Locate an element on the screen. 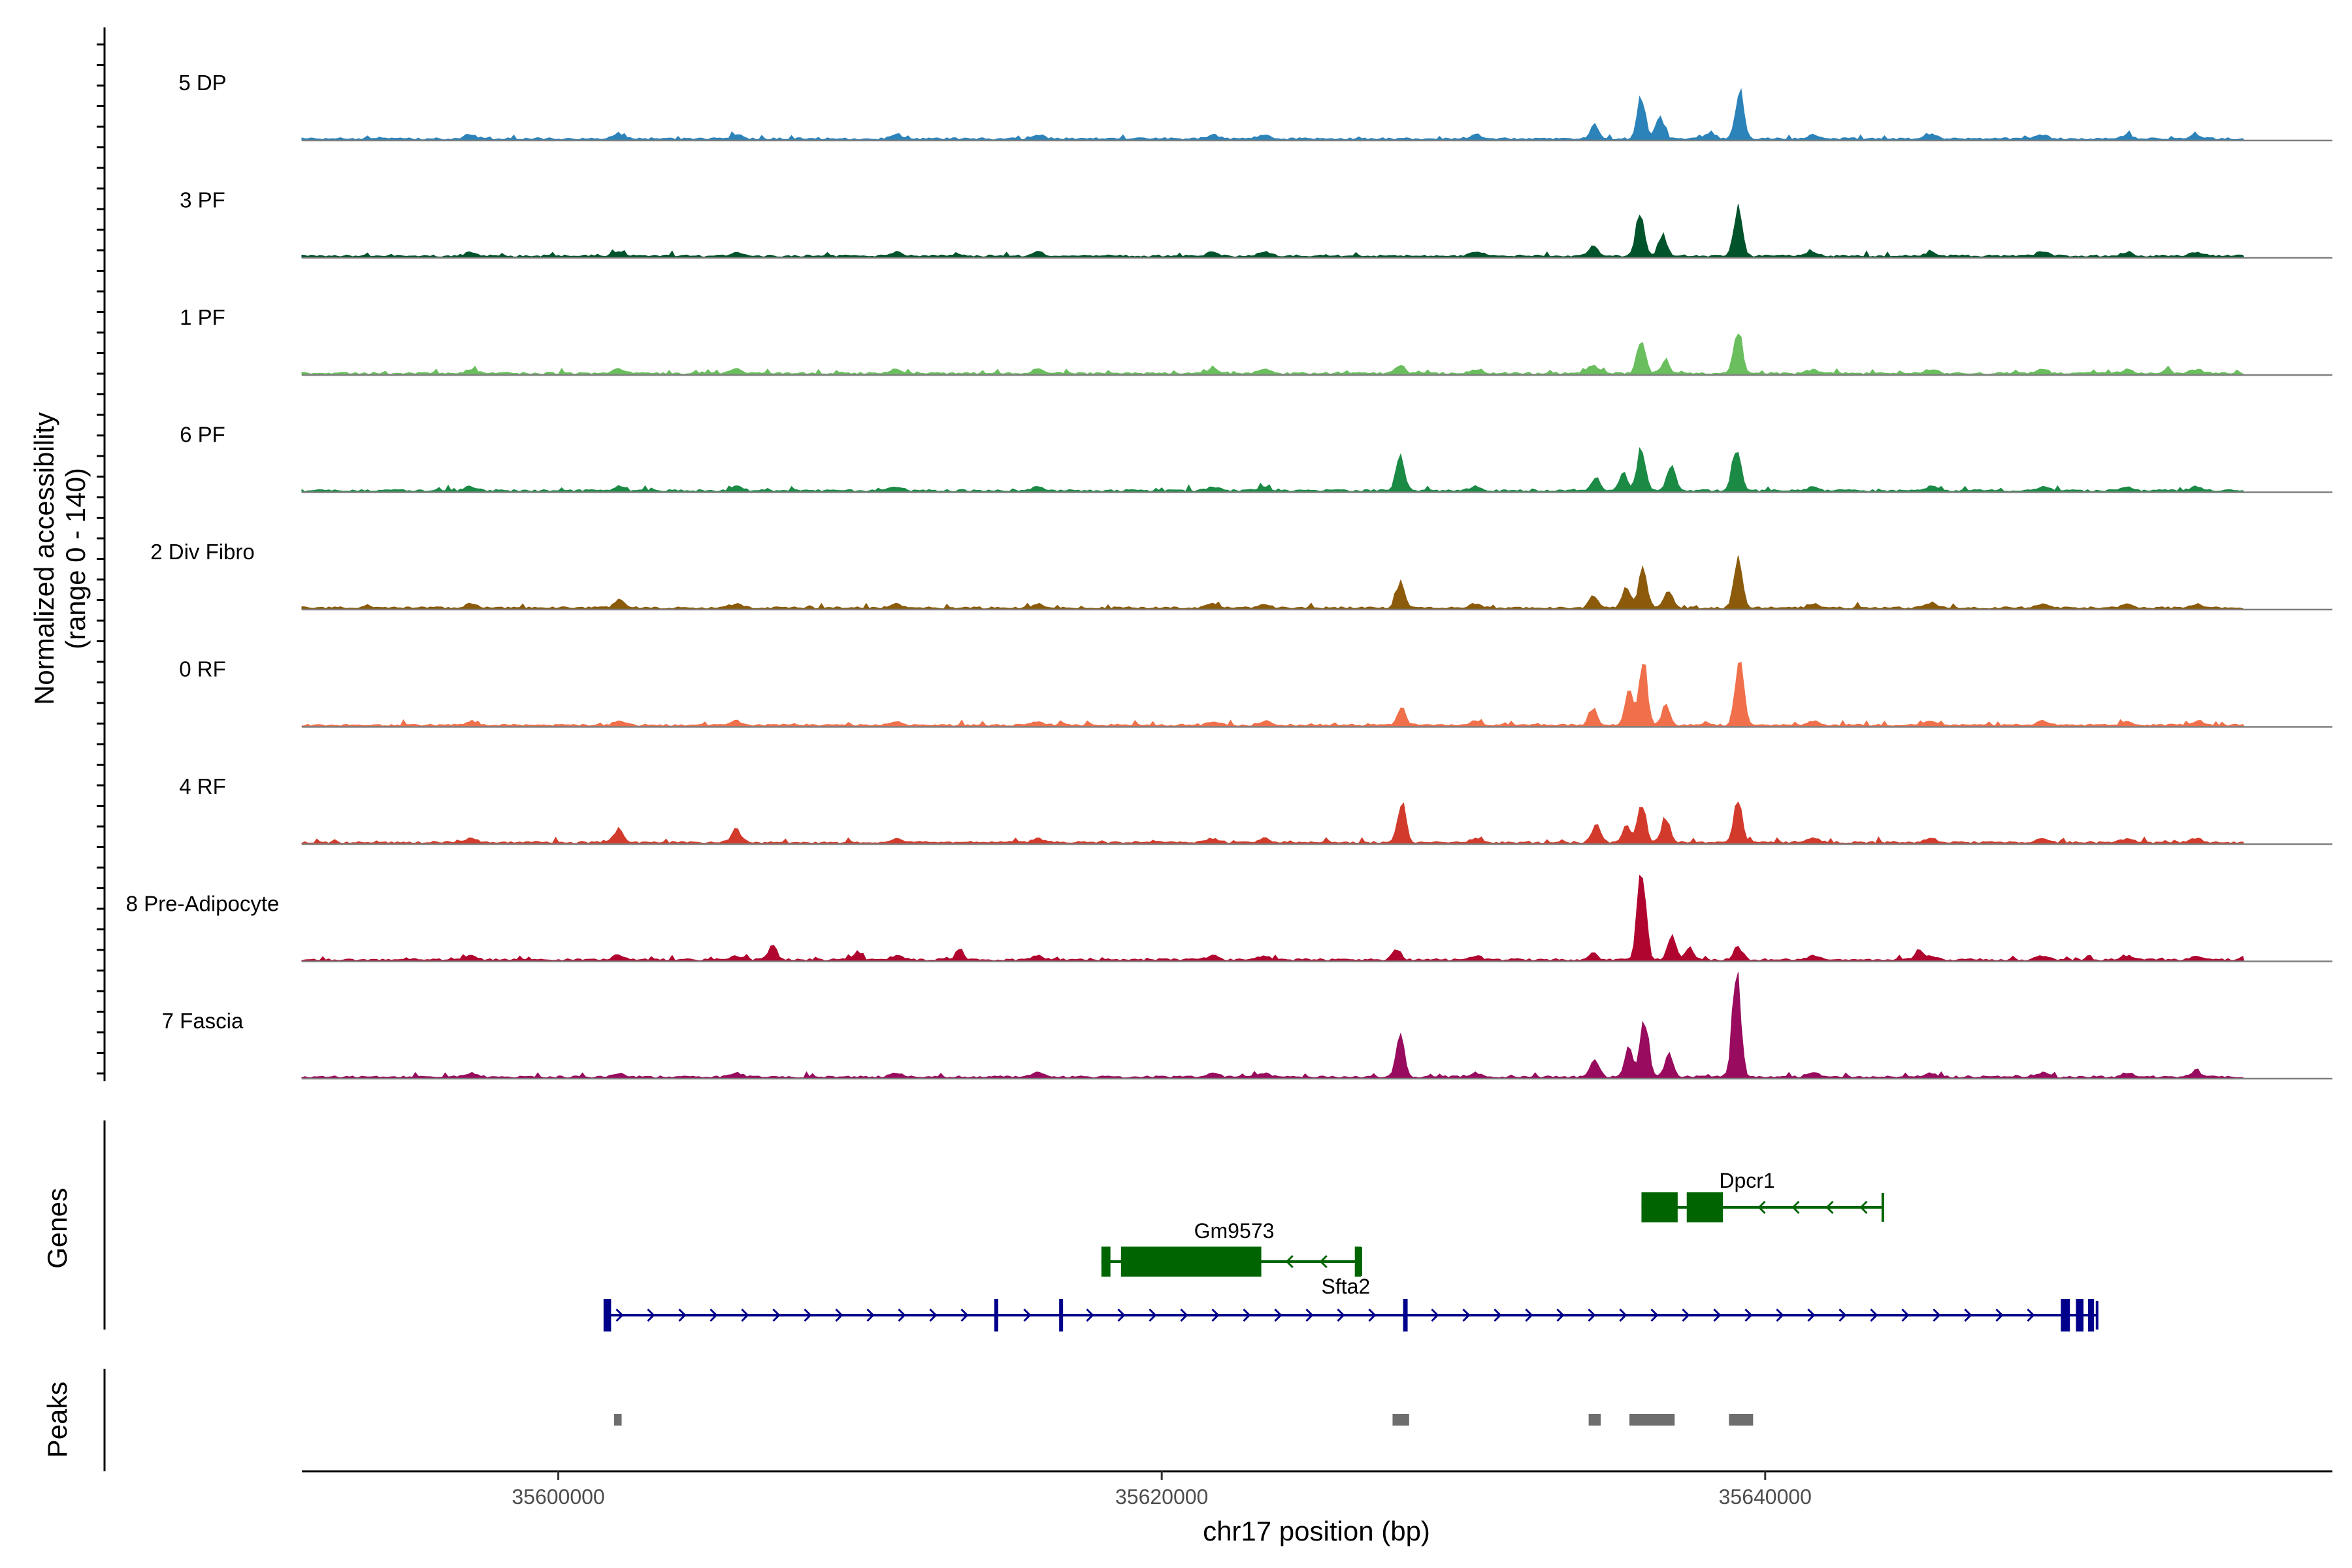  track-1-pf: 1 PF is located at coordinates (1256, 340).